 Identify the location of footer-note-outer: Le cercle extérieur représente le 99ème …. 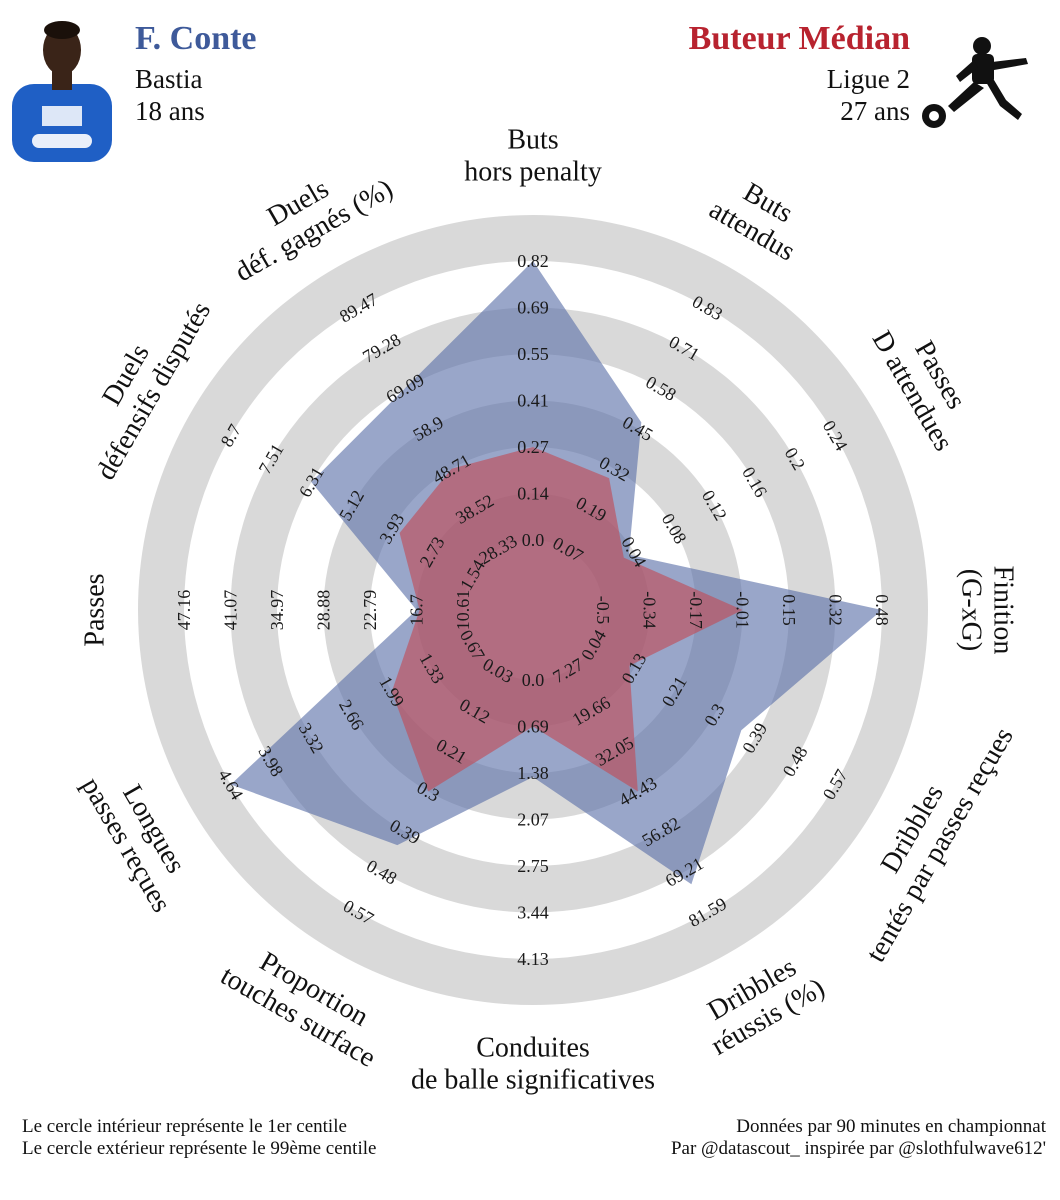
(199, 1148).